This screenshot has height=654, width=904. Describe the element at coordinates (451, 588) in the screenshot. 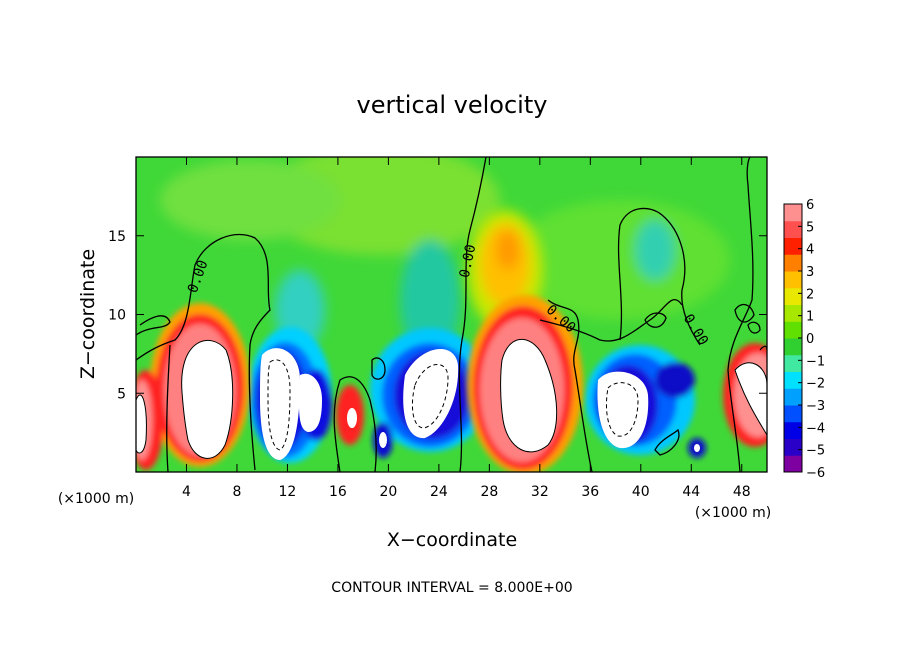

I see `contour-interval-note: CONTOUR INTERVAL = 8.000E+00` at that location.